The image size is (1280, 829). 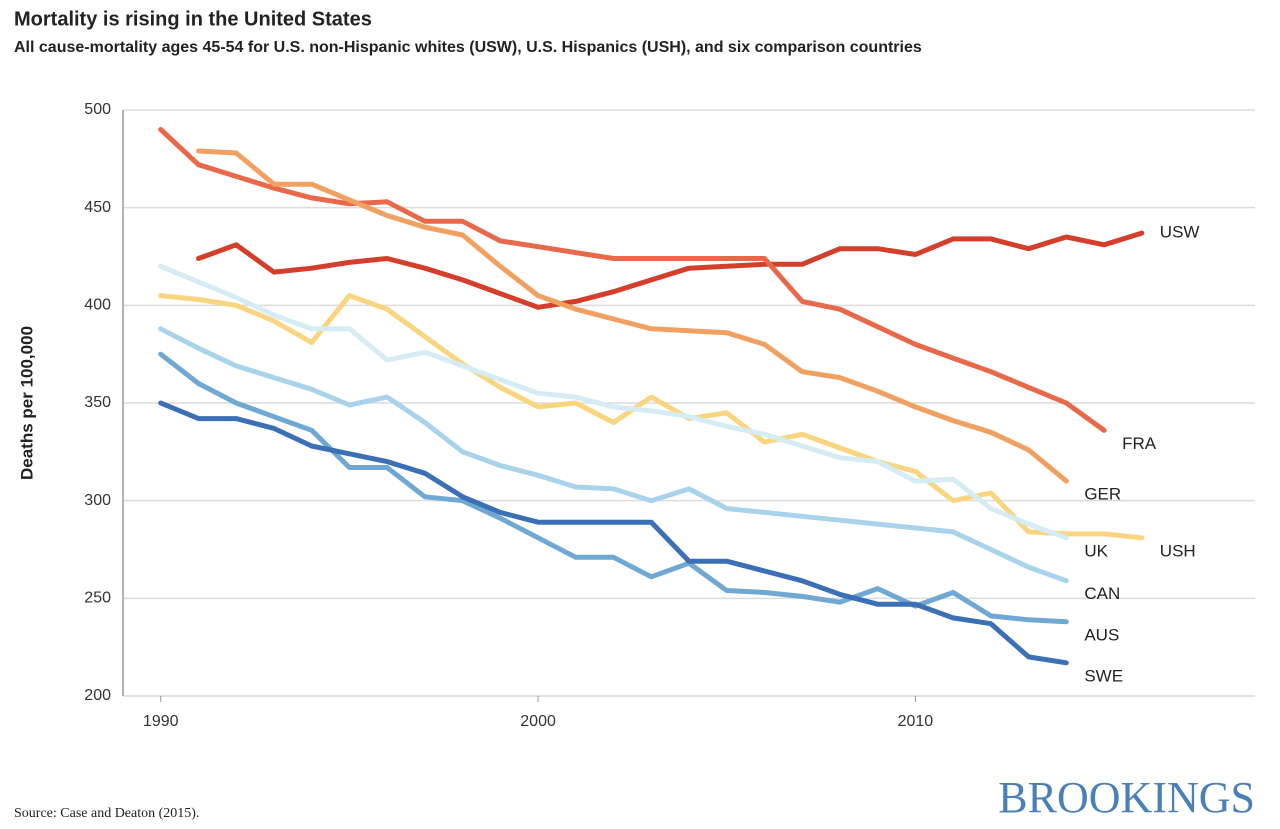 What do you see at coordinates (97, 109) in the screenshot?
I see `y-tick-label: 500` at bounding box center [97, 109].